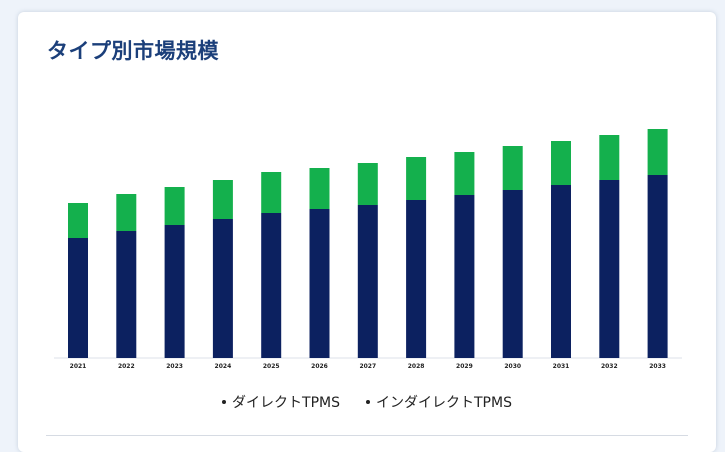 The width and height of the screenshot is (725, 452). Describe the element at coordinates (126, 294) in the screenshot. I see `bar-direct-2022` at that location.